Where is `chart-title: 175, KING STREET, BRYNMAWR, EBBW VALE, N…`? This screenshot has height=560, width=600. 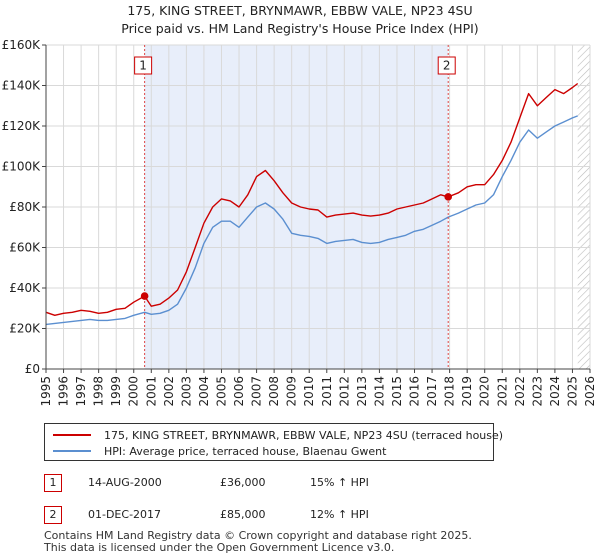
chart-title: 175, KING STREET, BRYNMAWR, EBBW VALE, N… is located at coordinates (300, 20).